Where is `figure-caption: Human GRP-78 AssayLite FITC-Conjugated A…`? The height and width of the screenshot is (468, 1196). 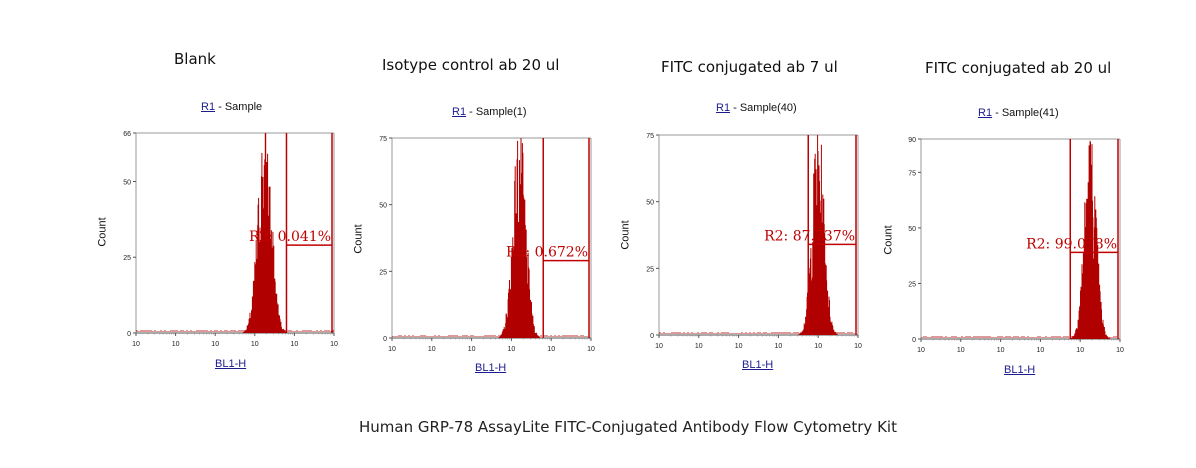
figure-caption: Human GRP-78 AssayLite FITC-Conjugated A… is located at coordinates (628, 427).